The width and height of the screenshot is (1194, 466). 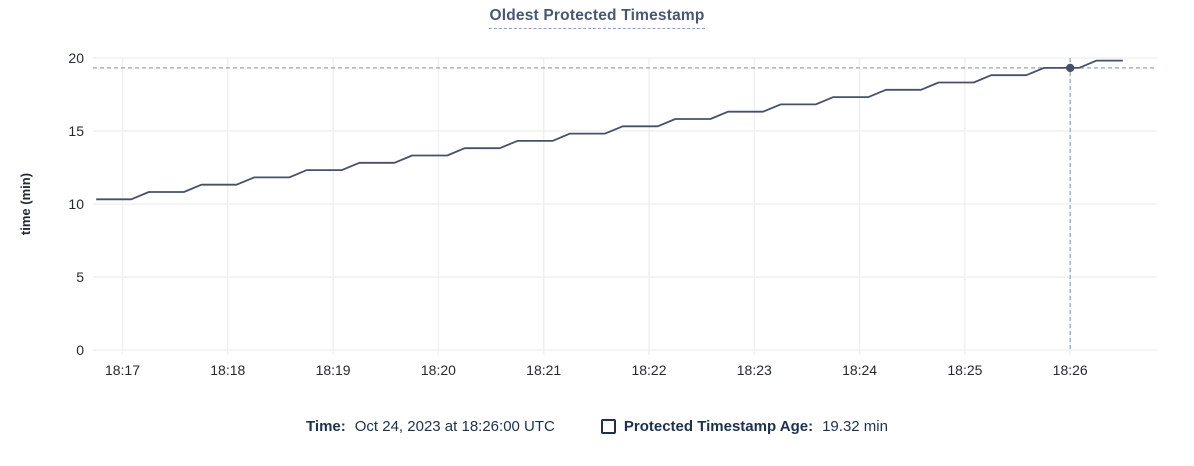 What do you see at coordinates (855, 426) in the screenshot?
I see `legend-series-value: 19.32 min` at bounding box center [855, 426].